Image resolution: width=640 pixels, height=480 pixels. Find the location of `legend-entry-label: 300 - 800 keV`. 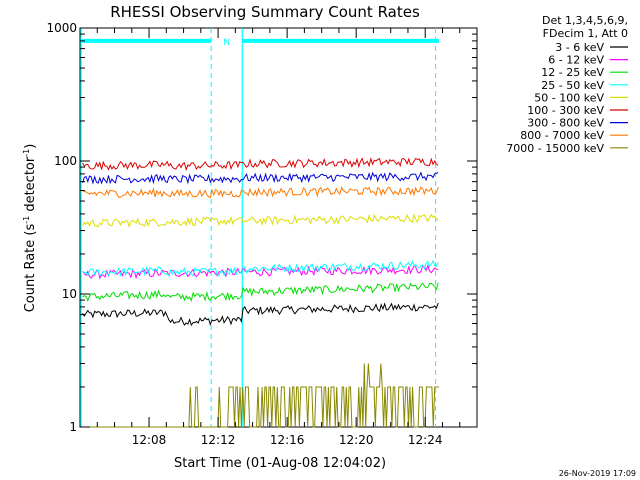

legend-entry-label: 300 - 800 keV is located at coordinates (565, 123).